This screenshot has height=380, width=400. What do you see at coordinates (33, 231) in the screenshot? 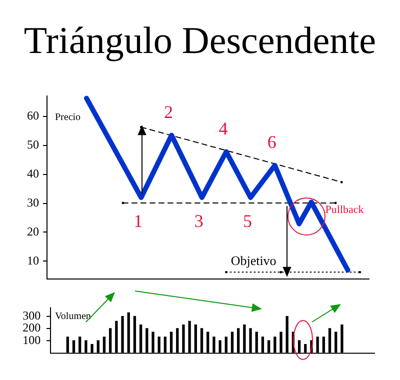
I see `y-tick-label: 20` at bounding box center [33, 231].